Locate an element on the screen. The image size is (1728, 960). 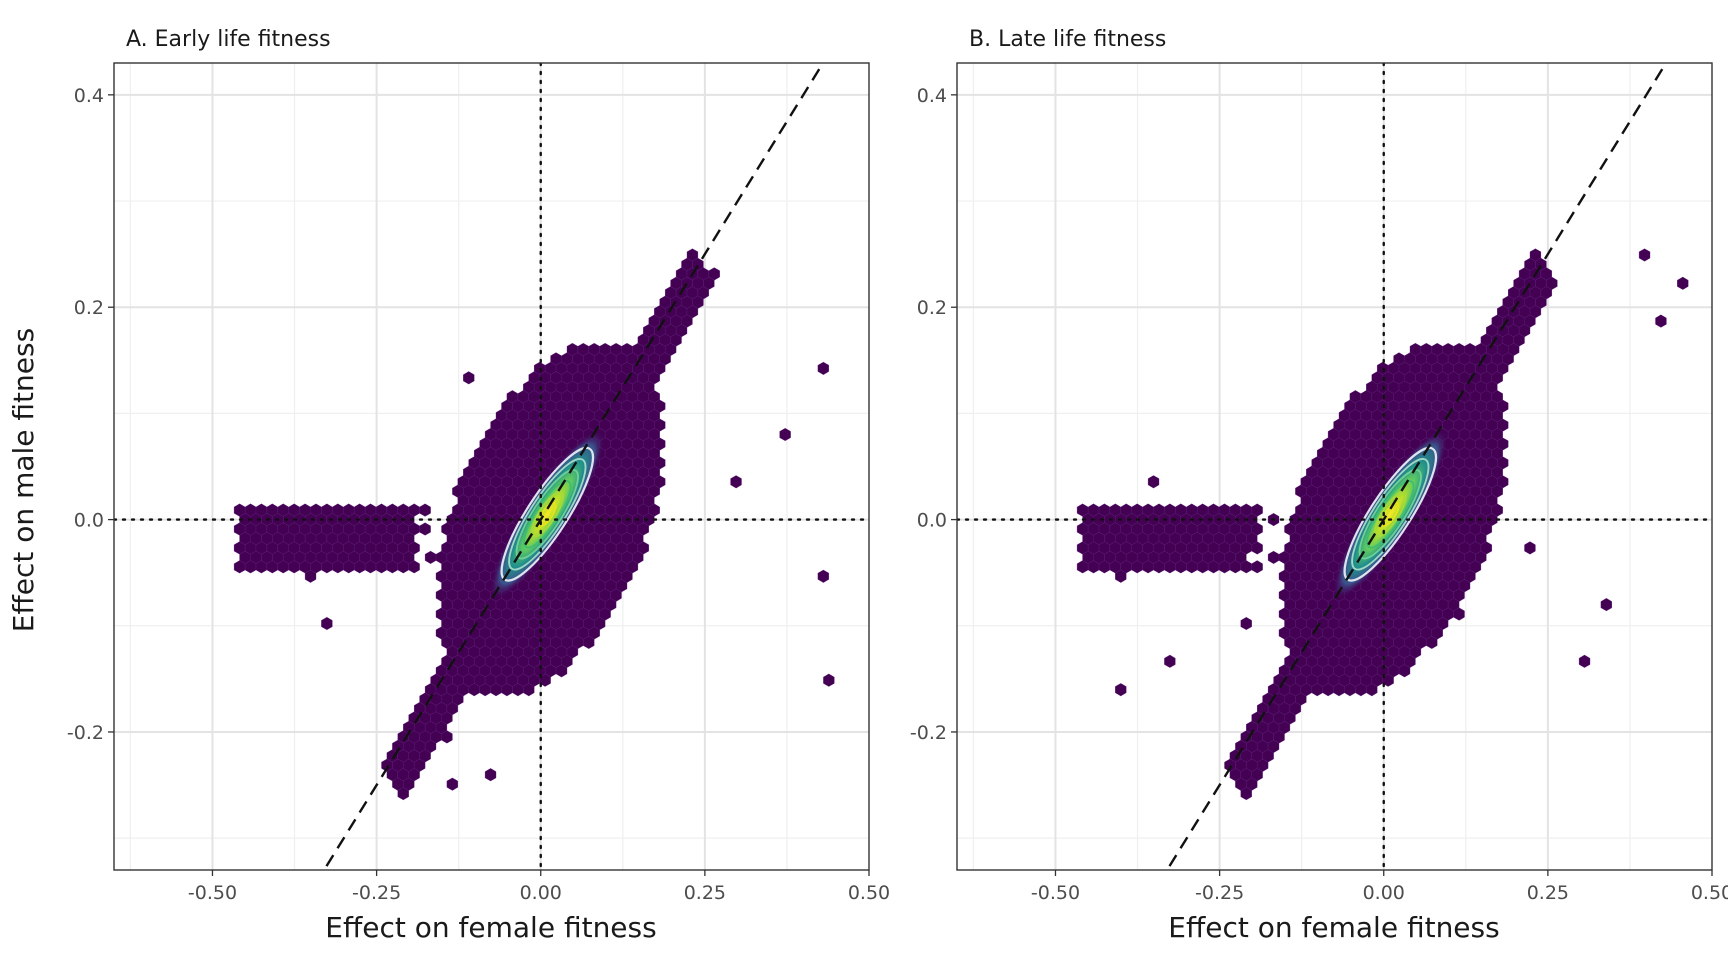
panel-title: A. Early life fitness is located at coordinates (228, 39).